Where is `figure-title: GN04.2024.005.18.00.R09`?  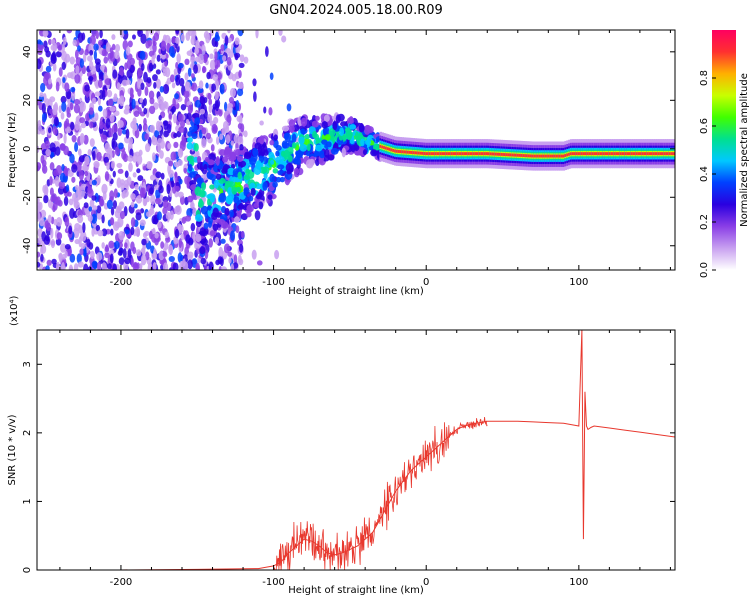 figure-title: GN04.2024.005.18.00.R09 is located at coordinates (356, 10).